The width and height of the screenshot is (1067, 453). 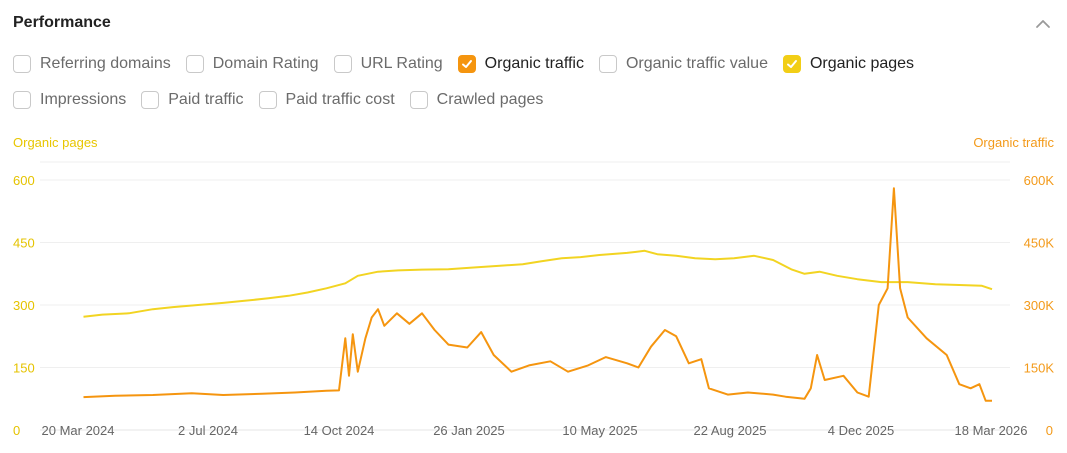 I want to click on x-axis-tick-label: 10 May 2025, so click(x=599, y=430).